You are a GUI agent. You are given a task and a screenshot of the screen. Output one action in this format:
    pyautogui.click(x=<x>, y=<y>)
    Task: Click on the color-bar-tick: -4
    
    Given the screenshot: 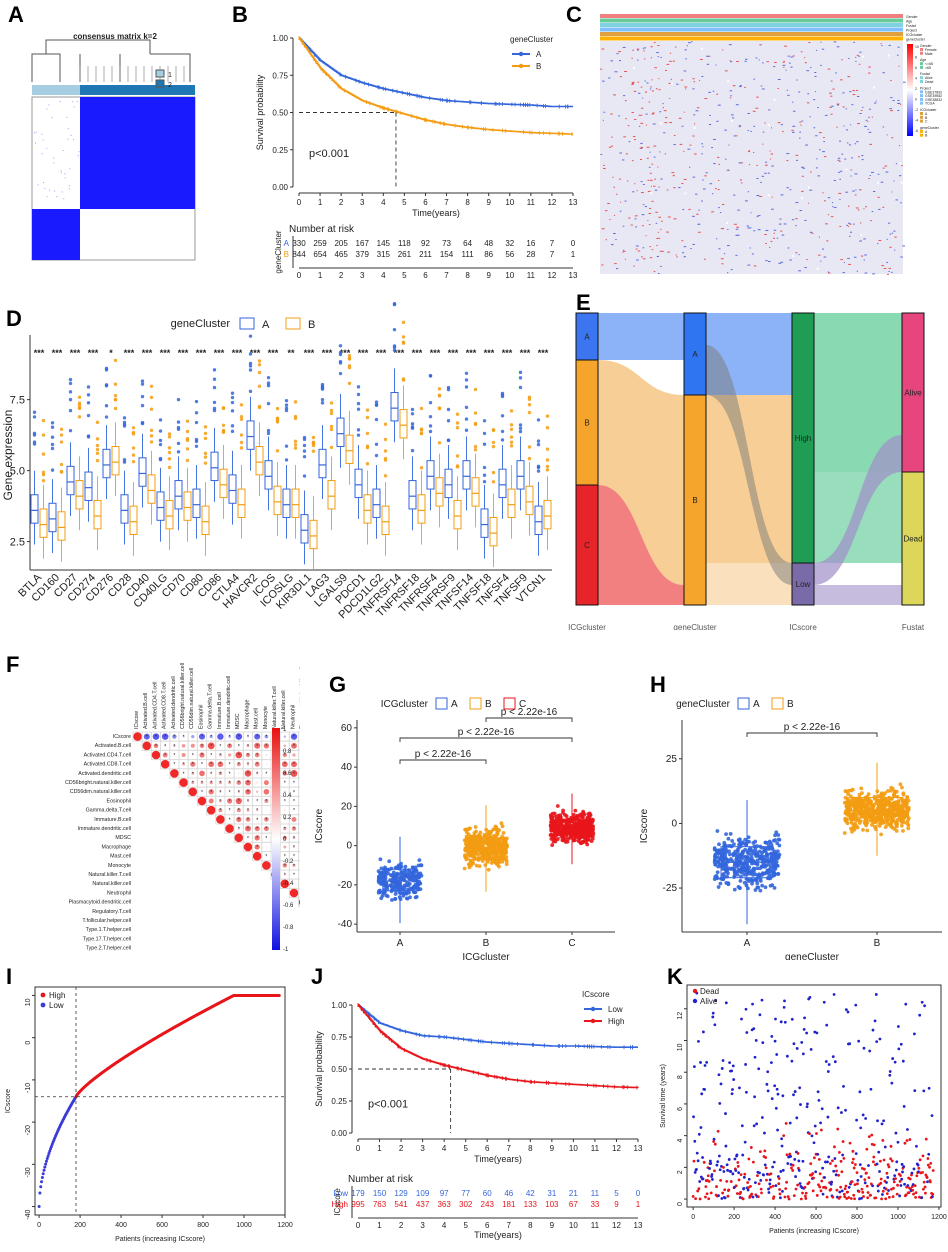 What is the action you would take?
    pyautogui.click(x=916, y=121)
    